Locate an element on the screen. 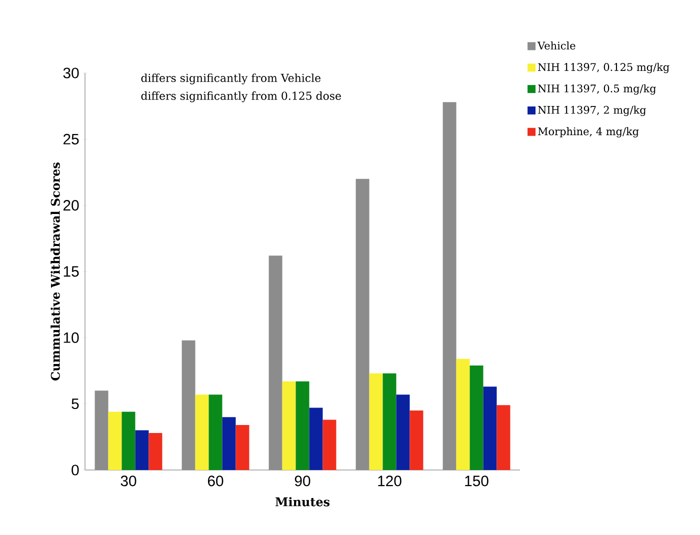  annotation: differs significantly from 0.125 dose is located at coordinates (241, 96).